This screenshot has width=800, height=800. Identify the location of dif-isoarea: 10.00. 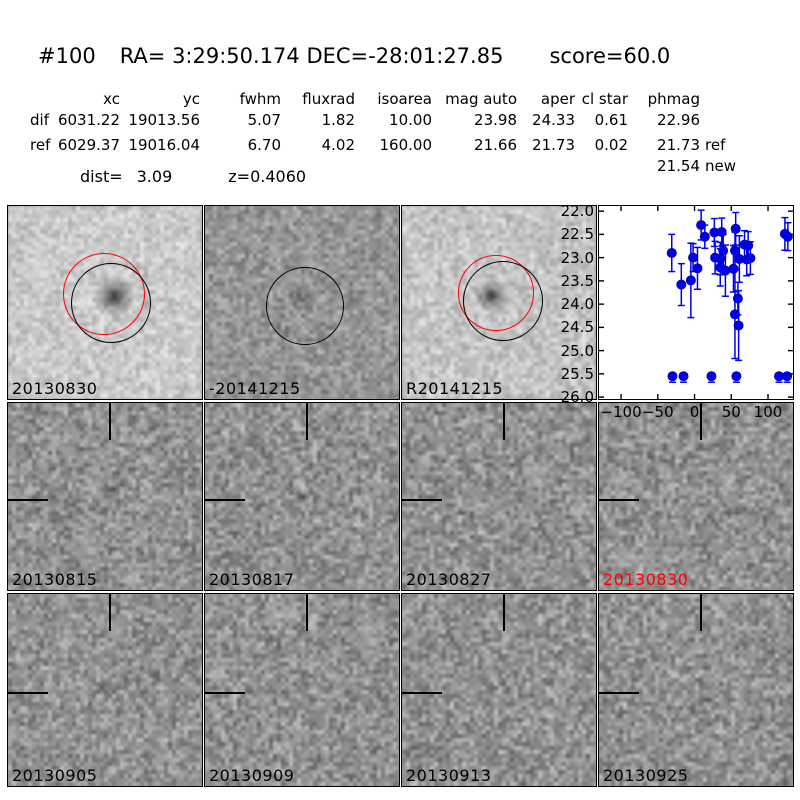
(410, 120).